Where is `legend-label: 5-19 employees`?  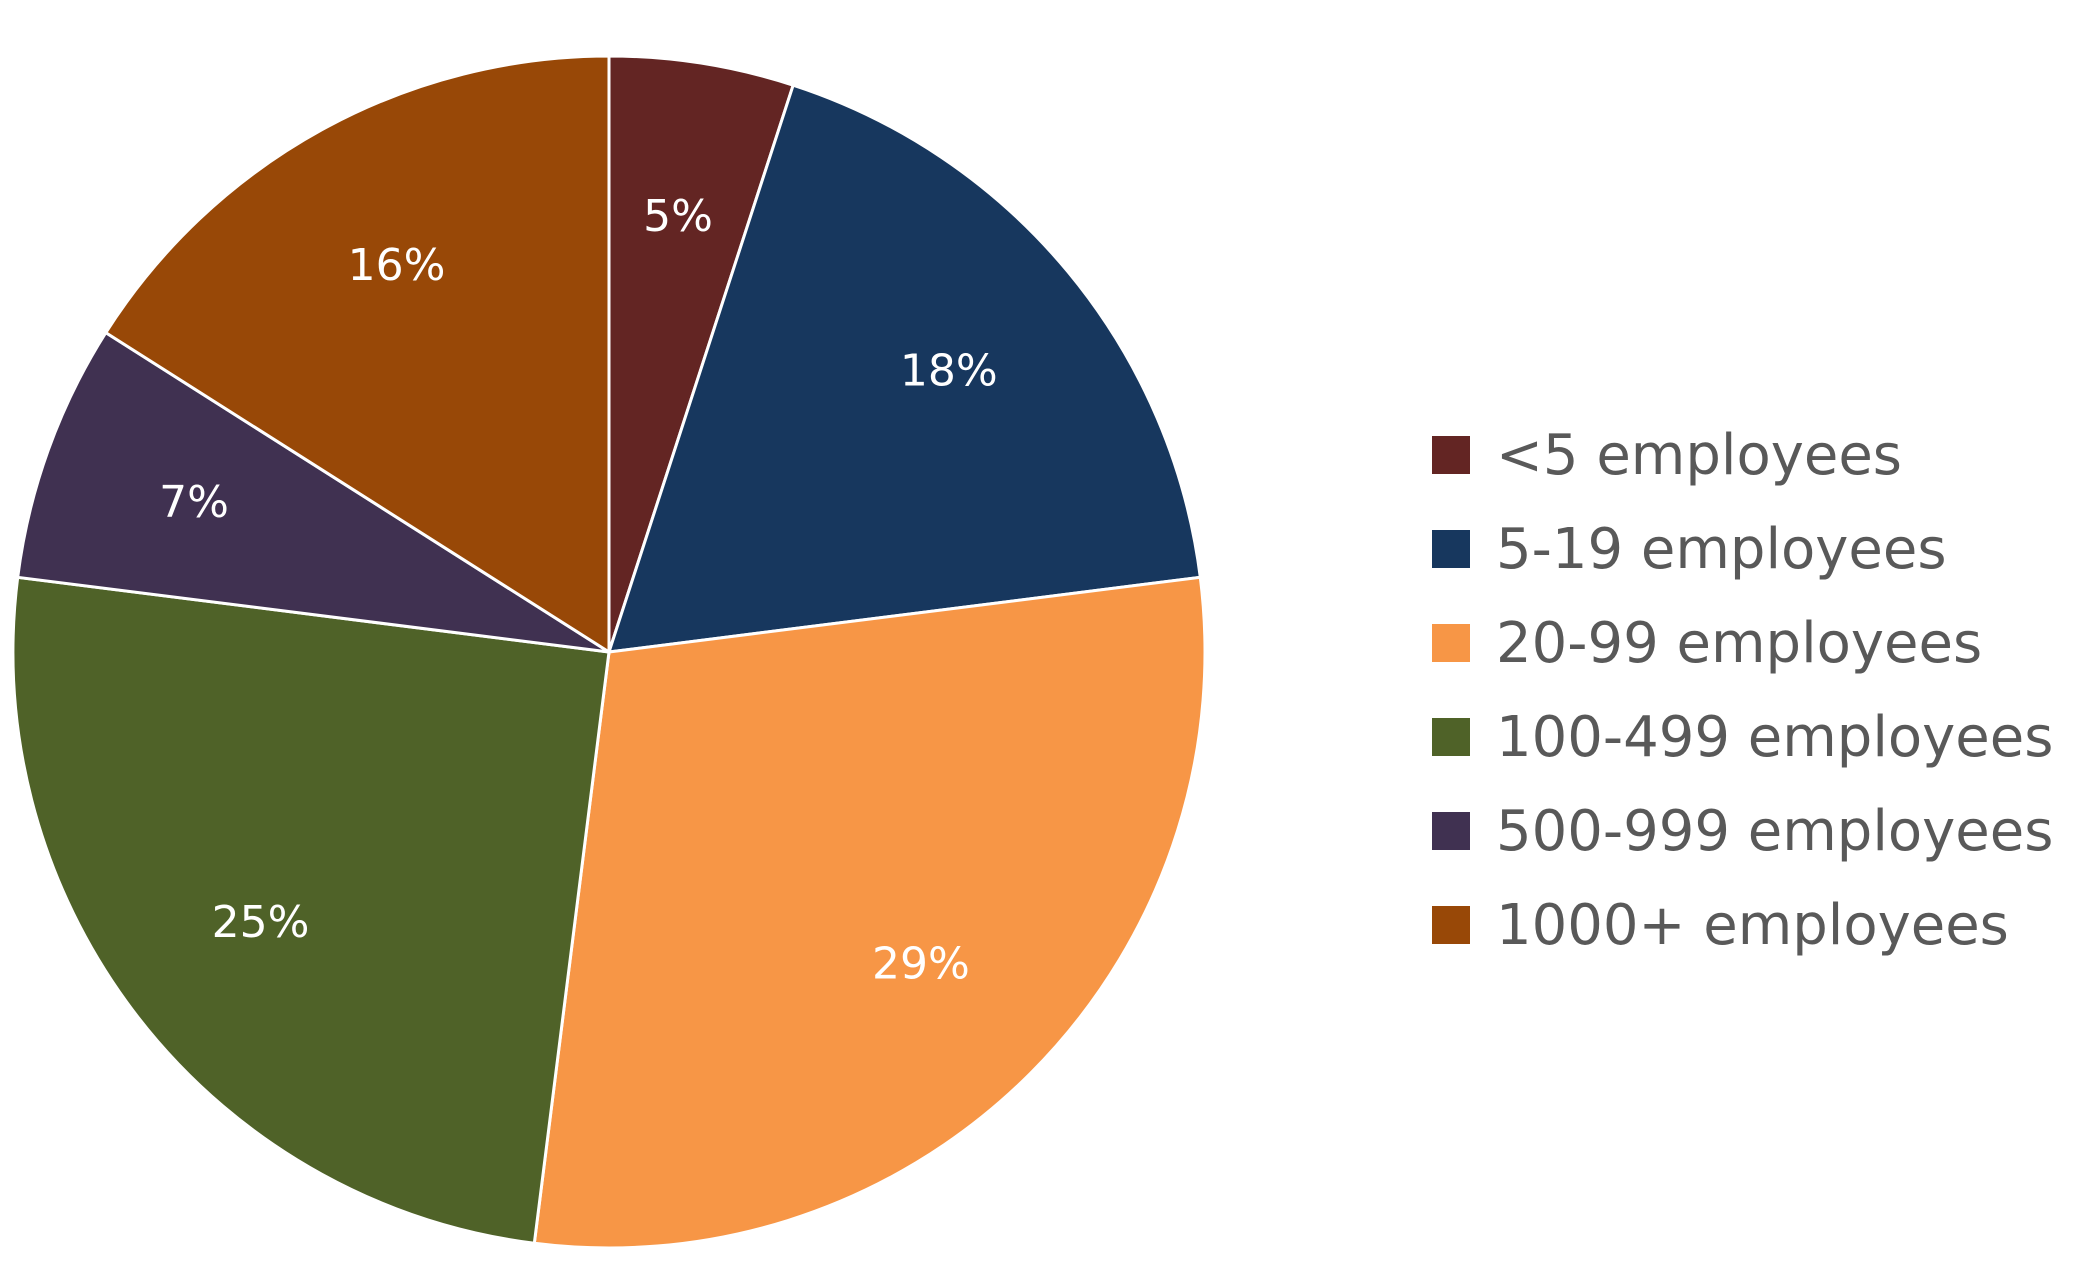
legend-label: 5-19 employees is located at coordinates (1721, 549).